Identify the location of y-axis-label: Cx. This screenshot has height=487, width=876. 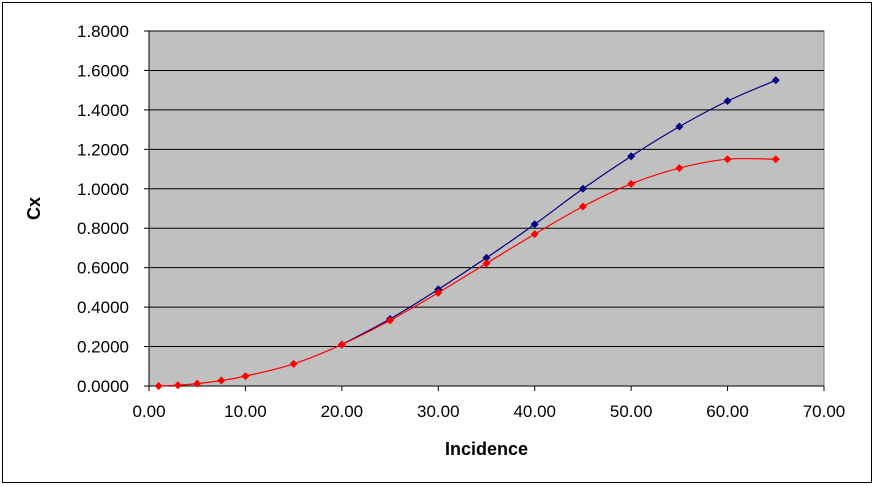
(34, 208).